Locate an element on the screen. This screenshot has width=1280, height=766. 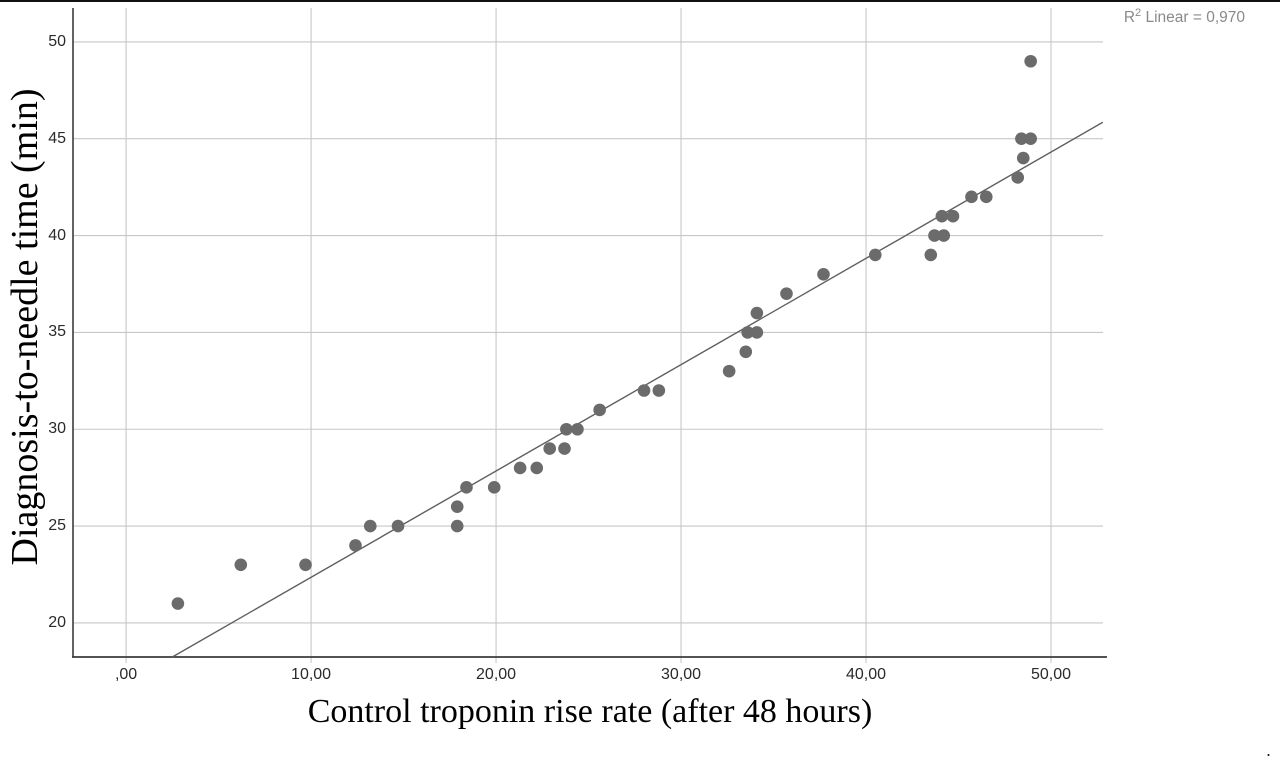
r-squared-superscript: 2 is located at coordinates (1138, 12).